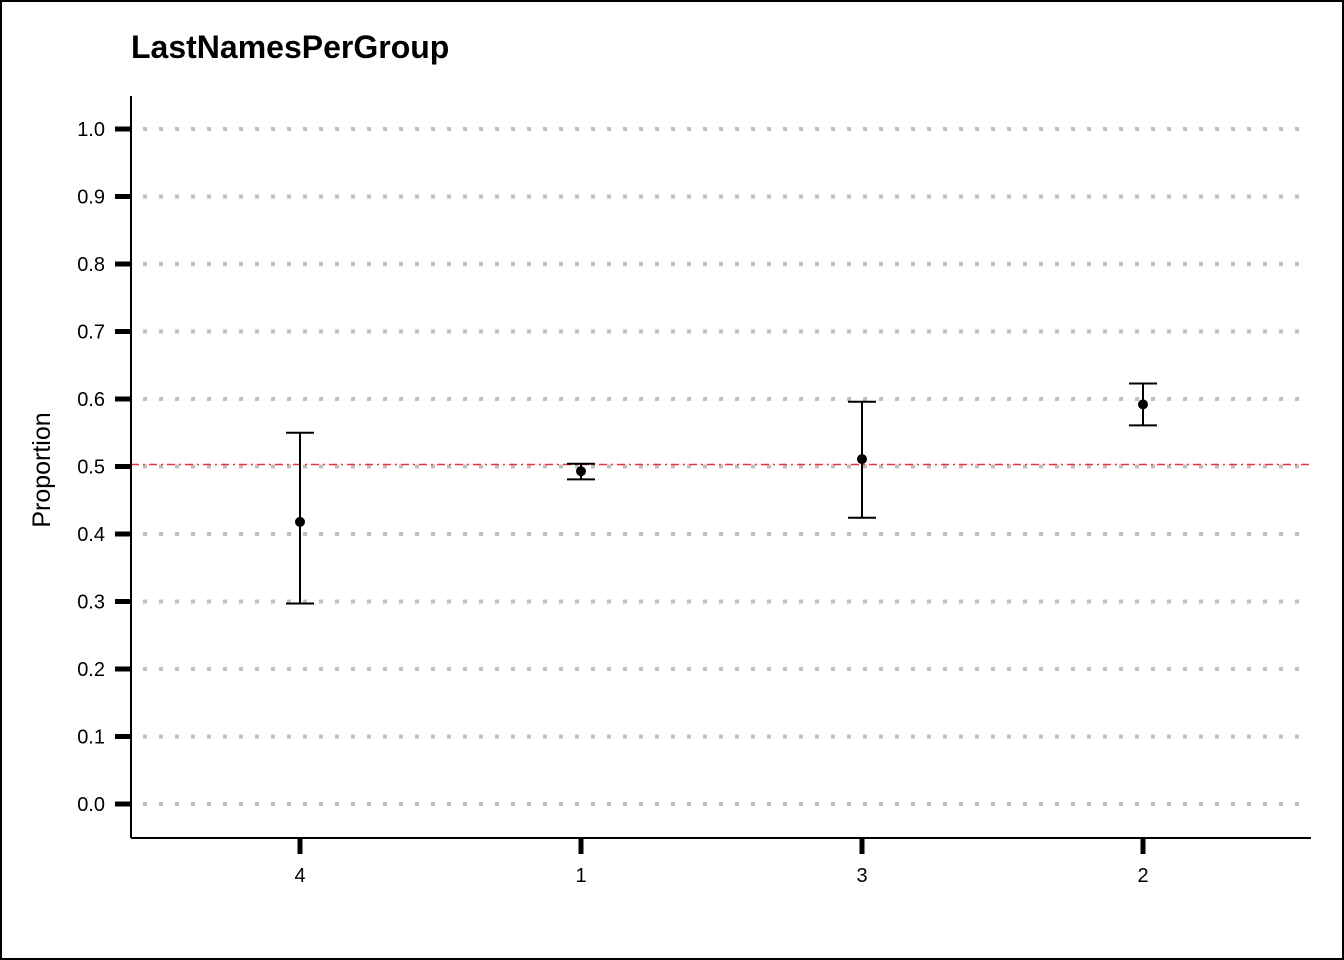 The width and height of the screenshot is (1344, 960). I want to click on y-axis-label: Proportion, so click(42, 469).